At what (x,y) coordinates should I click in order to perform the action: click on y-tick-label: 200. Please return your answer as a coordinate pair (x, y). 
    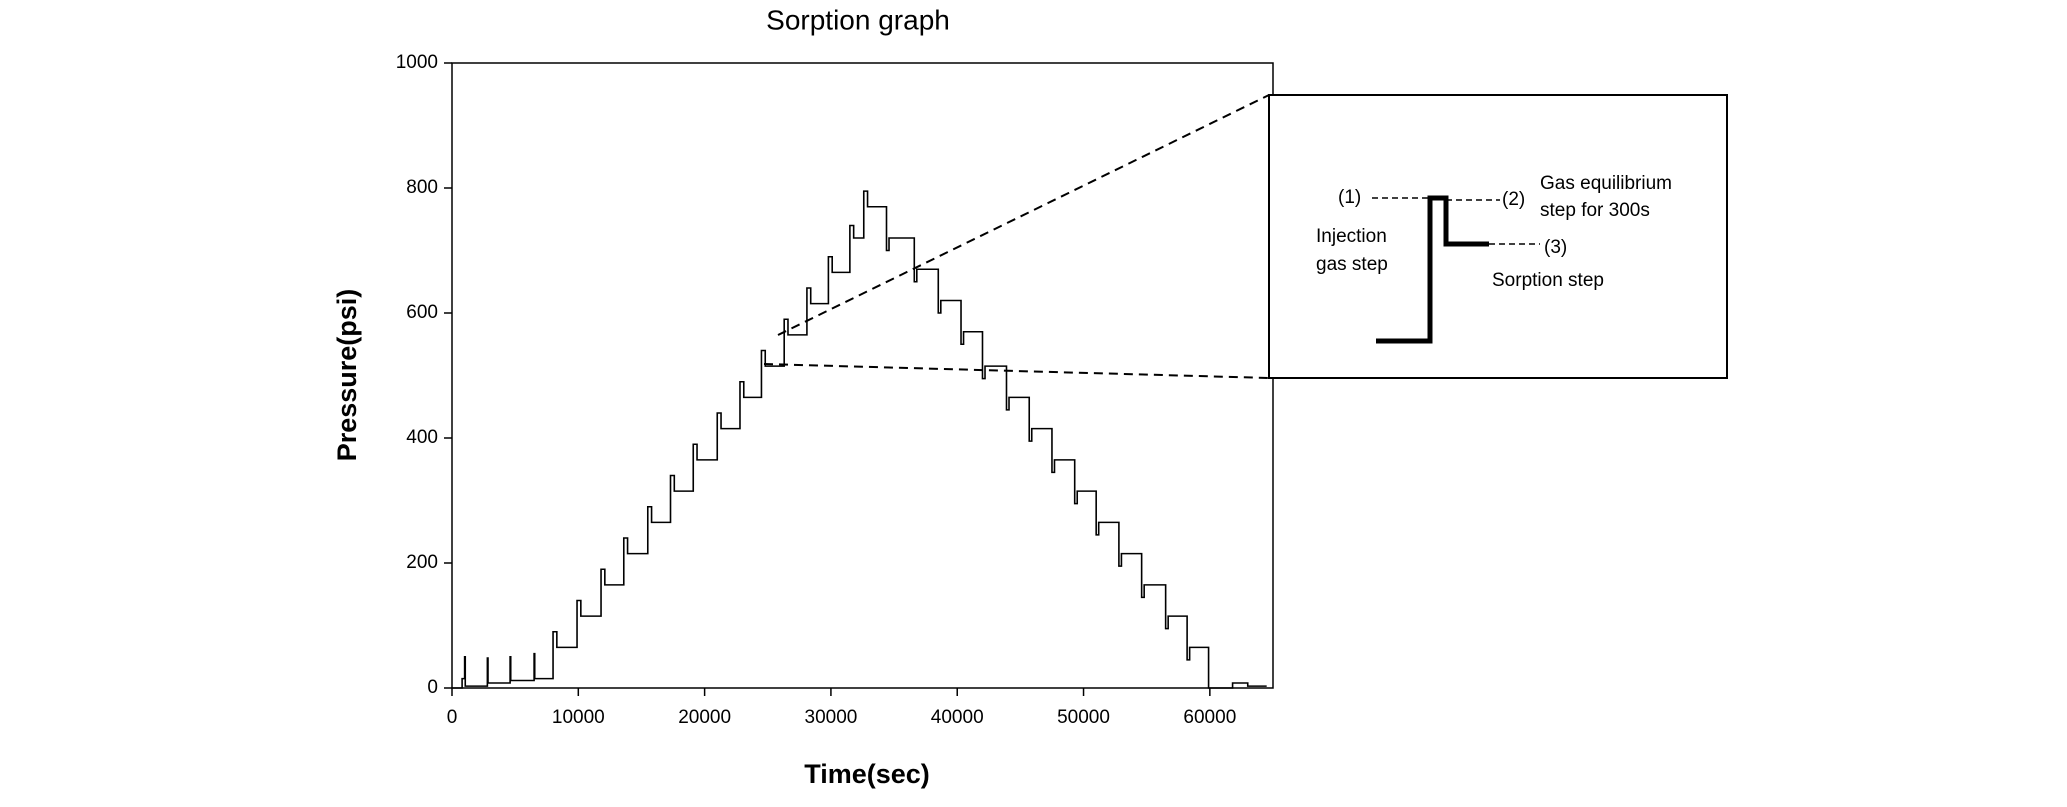
    Looking at the image, I should click on (422, 562).